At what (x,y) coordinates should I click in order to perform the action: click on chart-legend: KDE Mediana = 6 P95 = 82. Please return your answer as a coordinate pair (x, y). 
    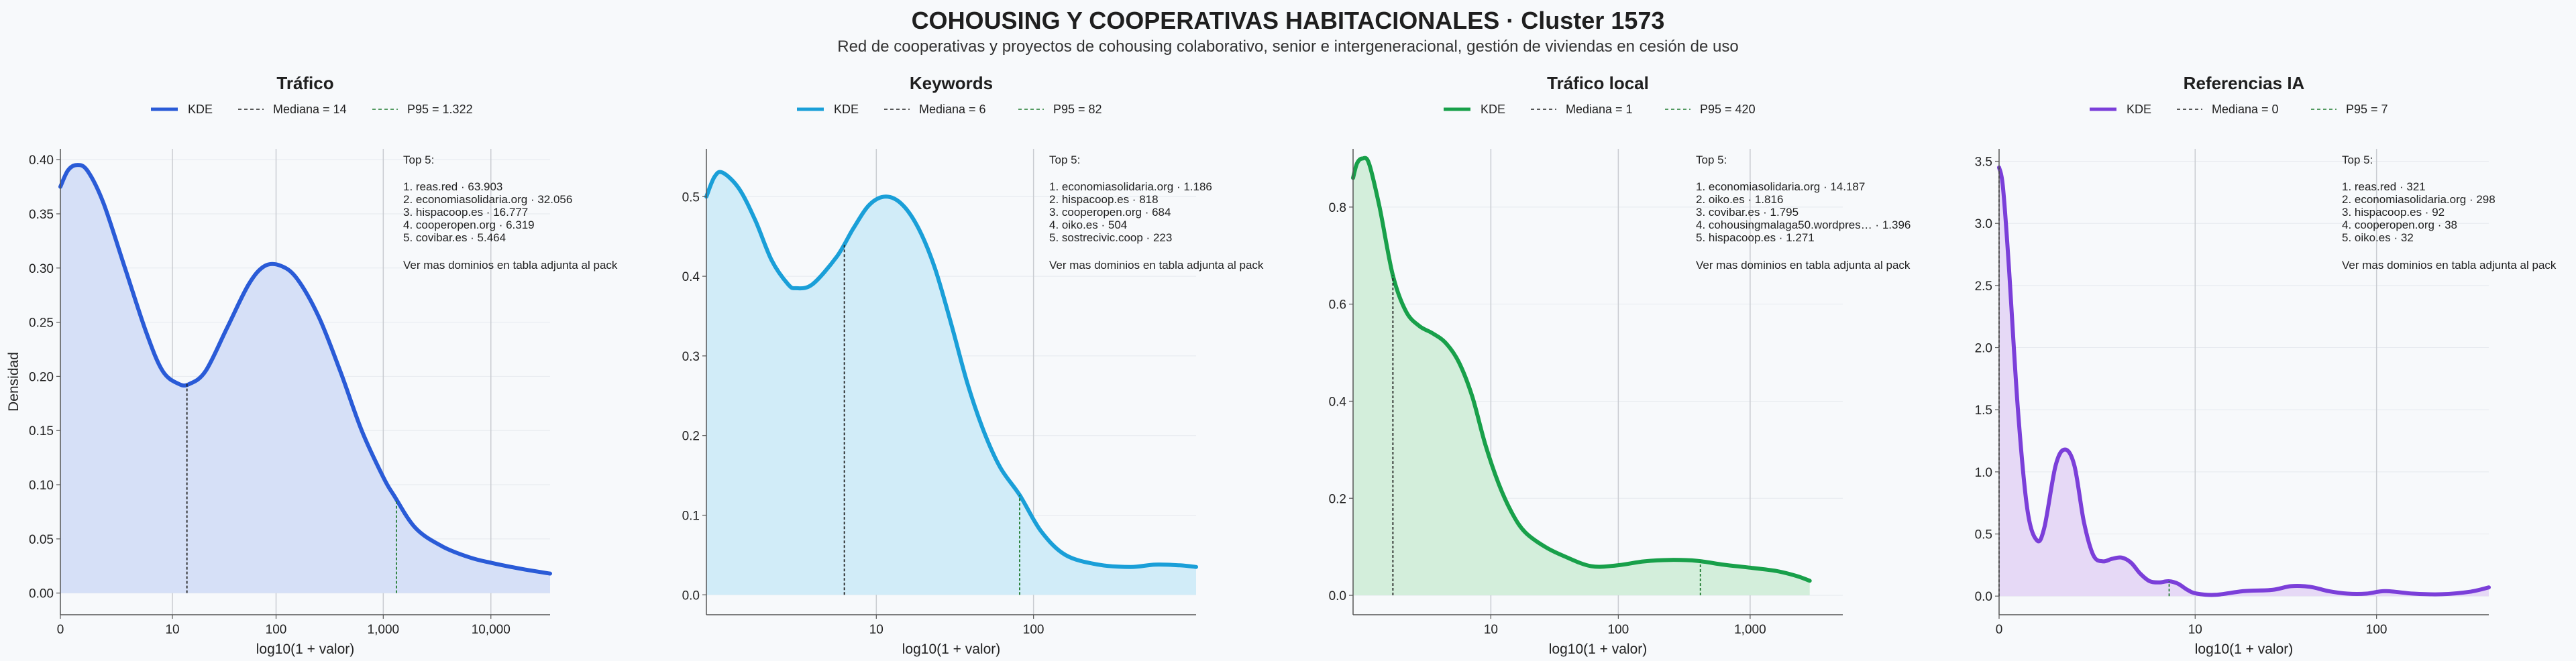
    Looking at the image, I should click on (949, 110).